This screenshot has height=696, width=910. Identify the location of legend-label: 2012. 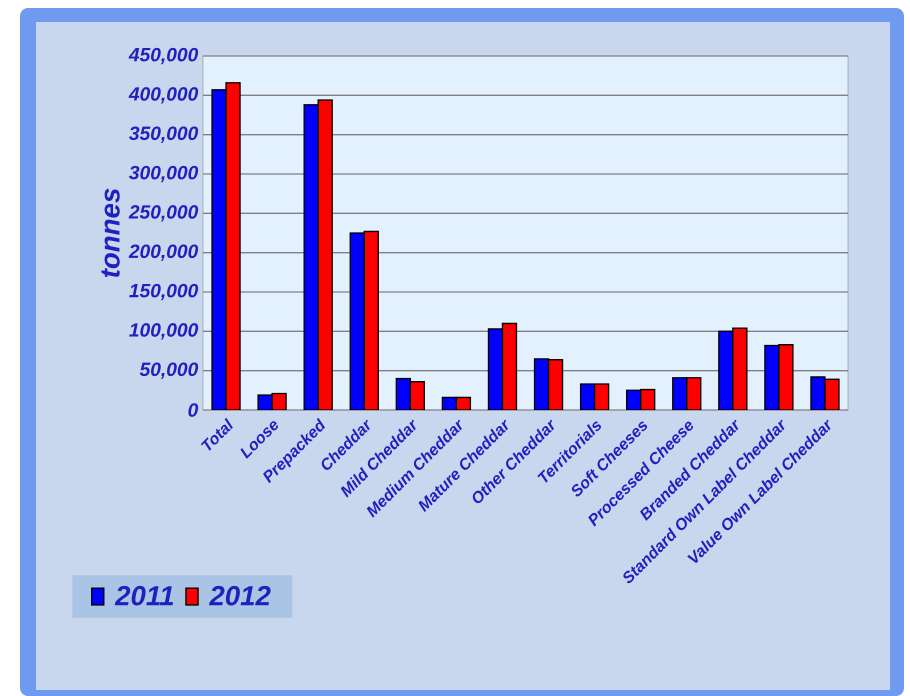
(239, 596).